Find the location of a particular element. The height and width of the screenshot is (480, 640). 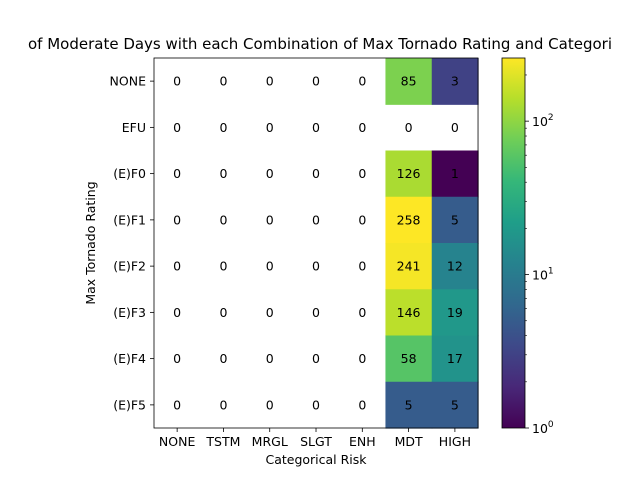

colorbar-gradient is located at coordinates (513, 243).